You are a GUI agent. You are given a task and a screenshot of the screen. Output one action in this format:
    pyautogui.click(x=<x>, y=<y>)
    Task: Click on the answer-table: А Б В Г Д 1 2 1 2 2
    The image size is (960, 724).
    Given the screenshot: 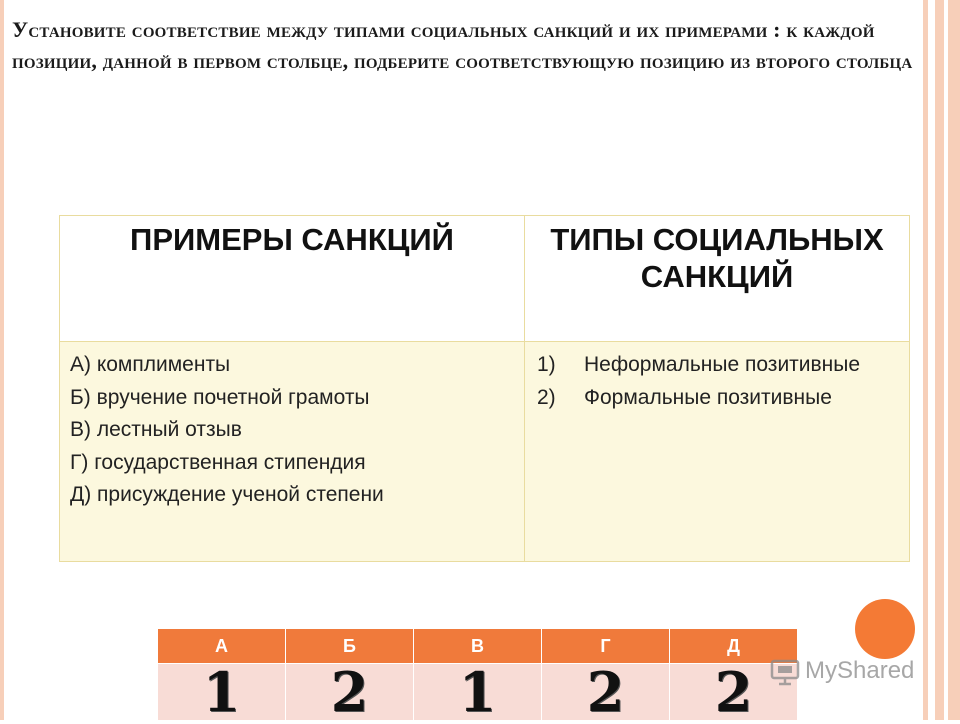 What is the action you would take?
    pyautogui.click(x=477, y=674)
    